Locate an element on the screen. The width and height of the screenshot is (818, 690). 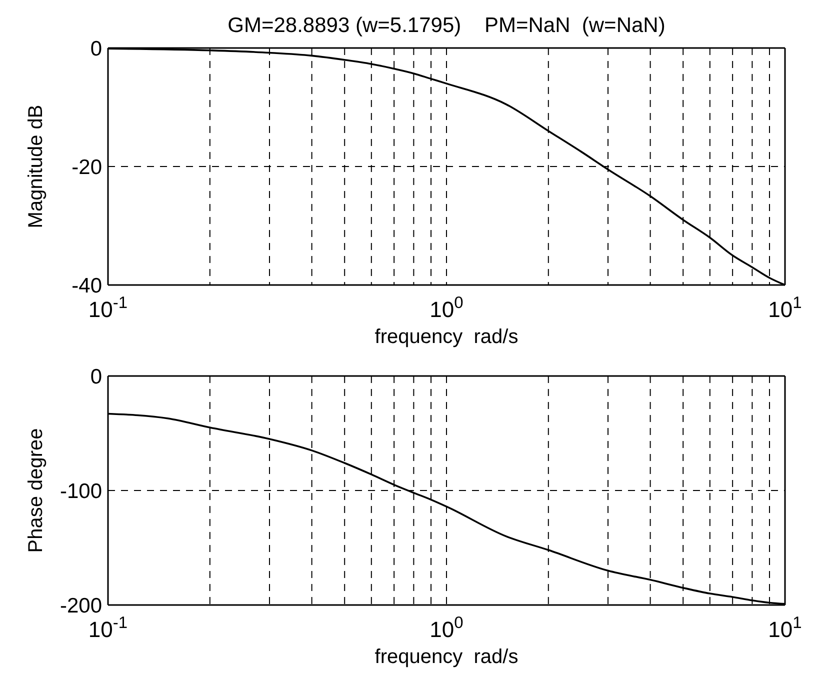
y-tick-label: -20 is located at coordinates (87, 167).